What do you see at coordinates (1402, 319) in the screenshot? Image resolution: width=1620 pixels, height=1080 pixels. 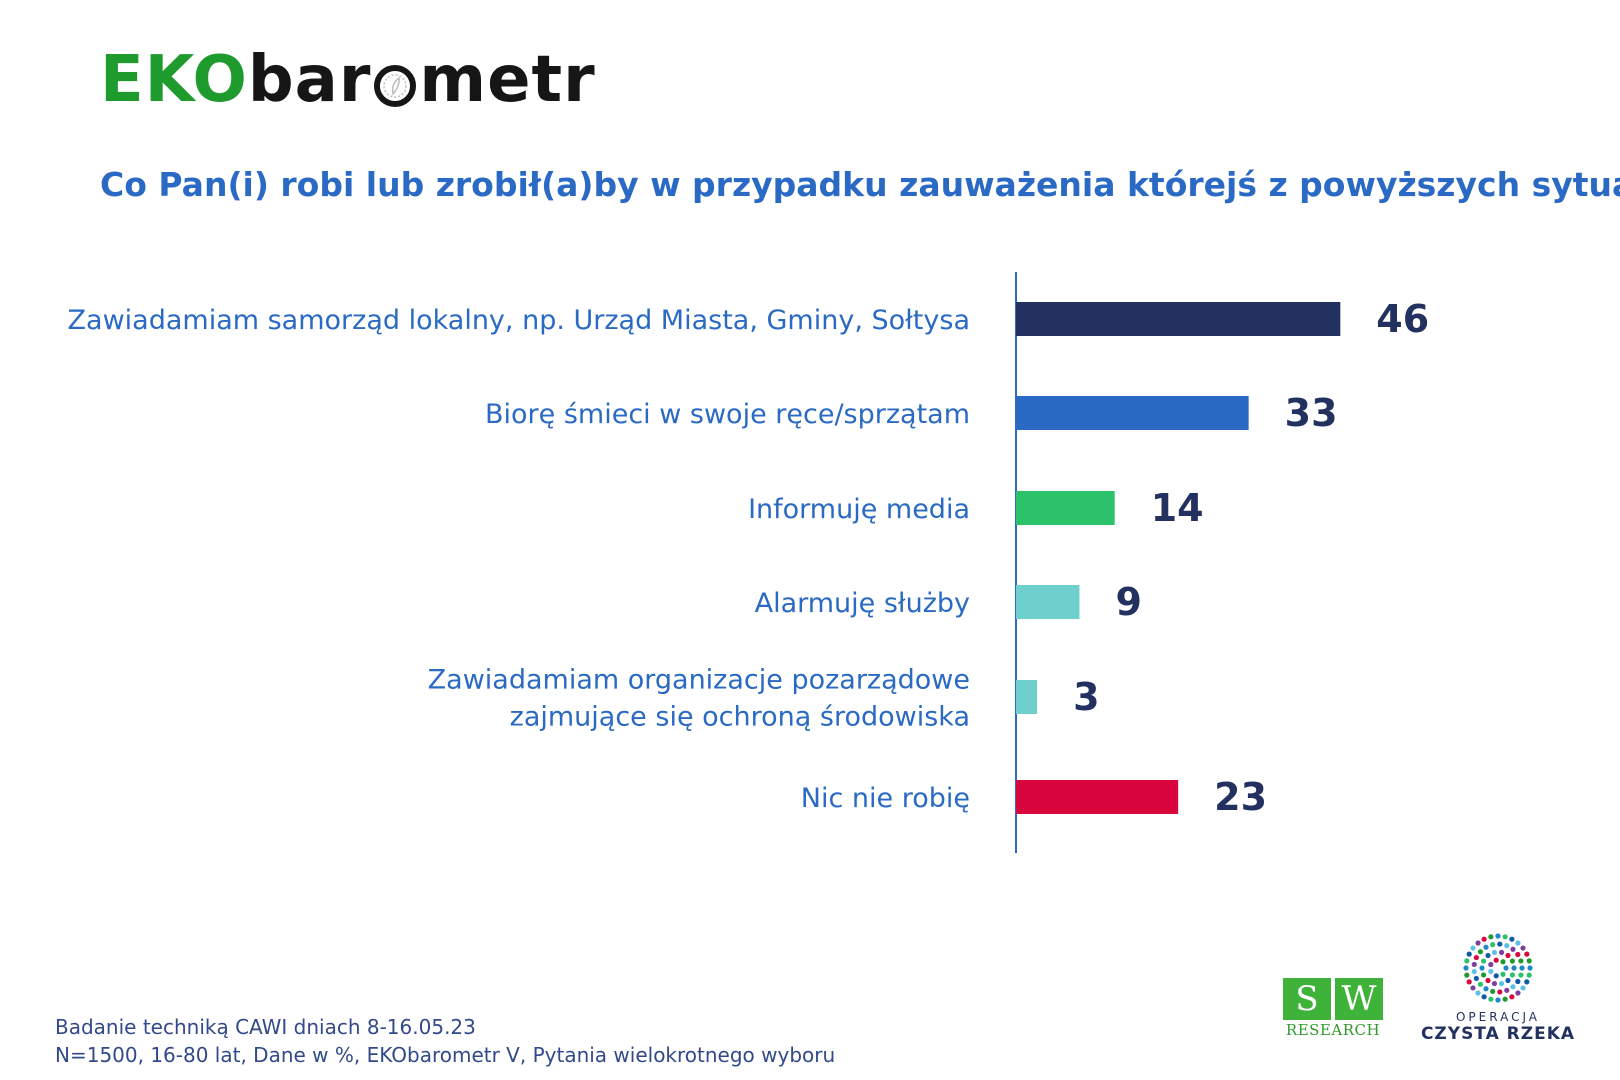 I see `value-label-0: 46` at bounding box center [1402, 319].